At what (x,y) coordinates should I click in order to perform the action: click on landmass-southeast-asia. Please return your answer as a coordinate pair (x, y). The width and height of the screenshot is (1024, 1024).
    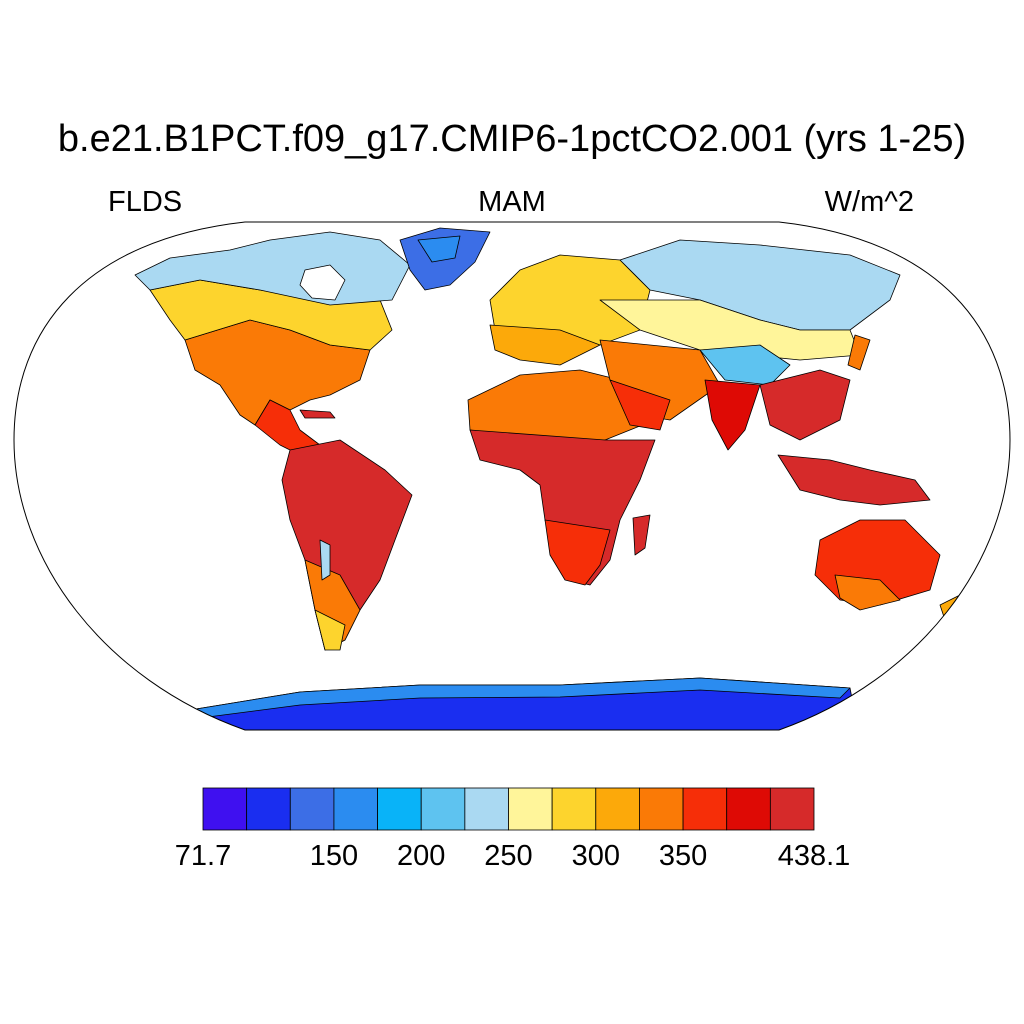
    Looking at the image, I should click on (805, 405).